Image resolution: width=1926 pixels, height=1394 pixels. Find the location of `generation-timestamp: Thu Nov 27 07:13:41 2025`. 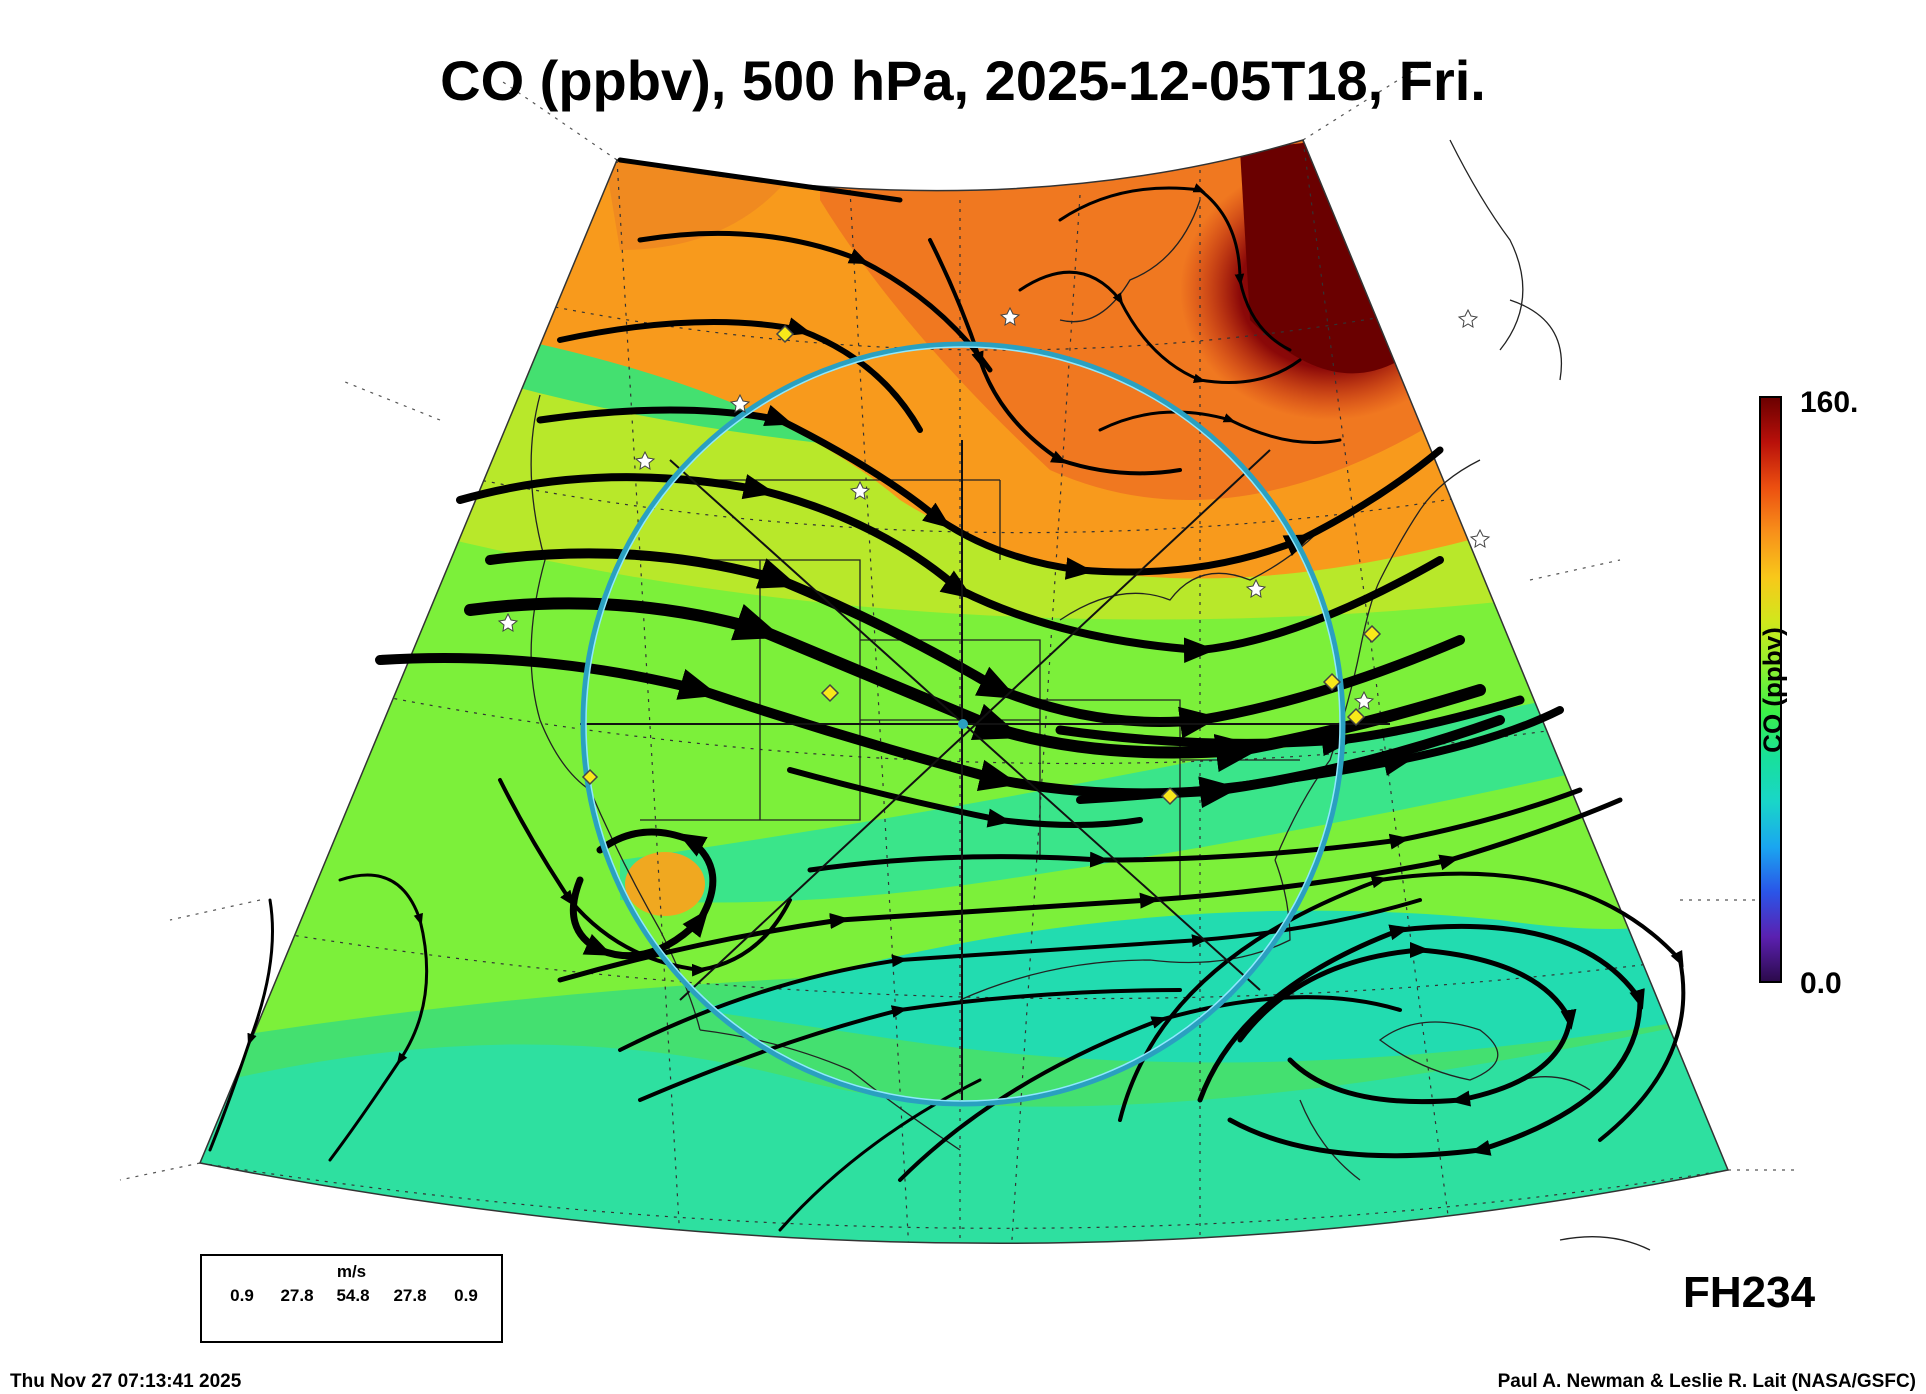

generation-timestamp: Thu Nov 27 07:13:41 2025 is located at coordinates (126, 1381).